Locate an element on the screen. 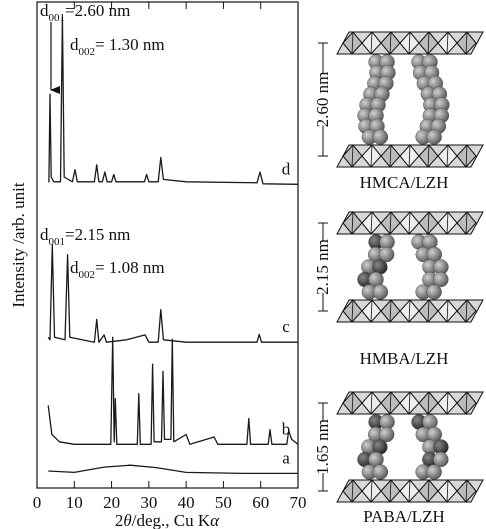  panel-label: PABA/LZH is located at coordinates (404, 516).